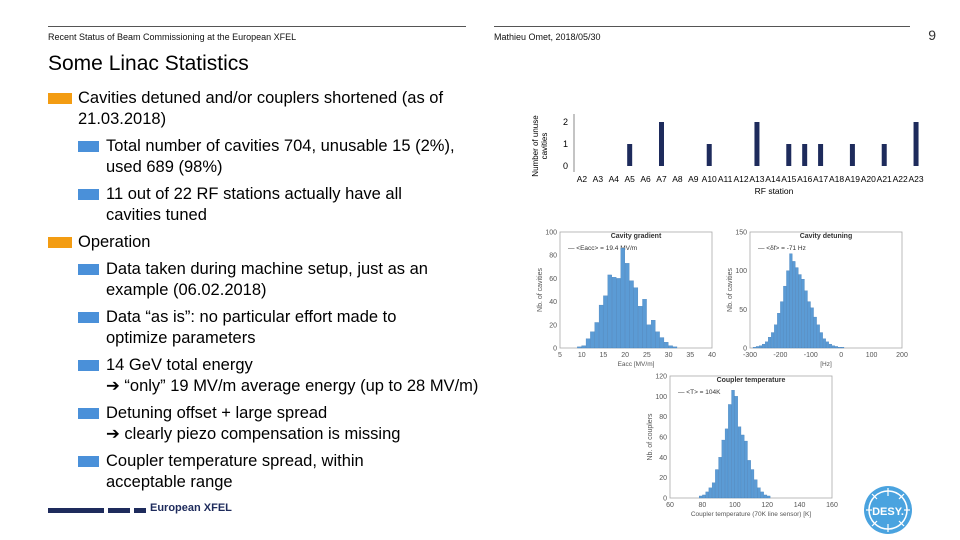 The width and height of the screenshot is (960, 540). Describe the element at coordinates (645, 179) in the screenshot. I see `x-tick-label: A6` at that location.